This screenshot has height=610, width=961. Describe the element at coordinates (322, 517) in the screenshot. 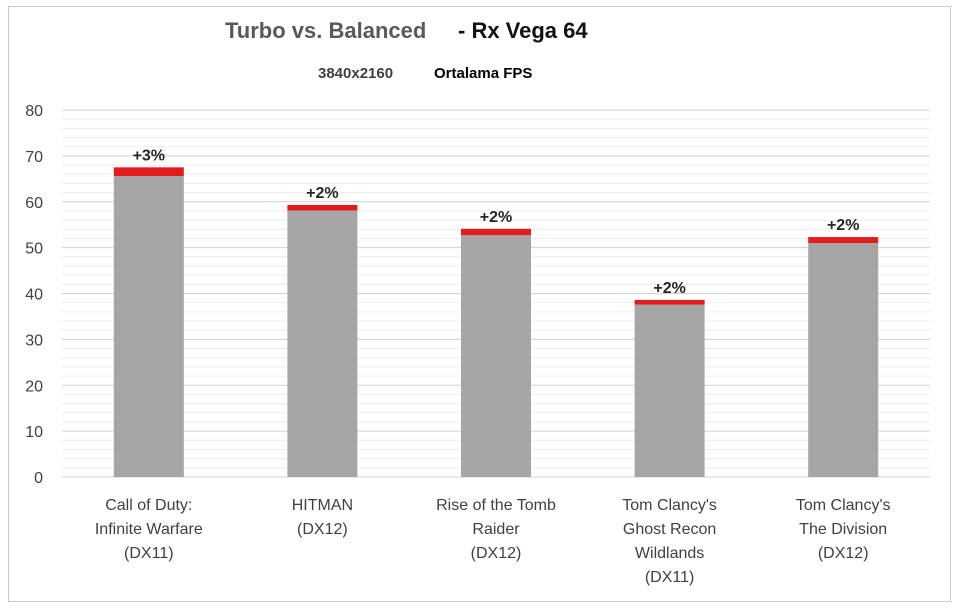

I see `x-category-label: HITMAN (DX12)` at that location.